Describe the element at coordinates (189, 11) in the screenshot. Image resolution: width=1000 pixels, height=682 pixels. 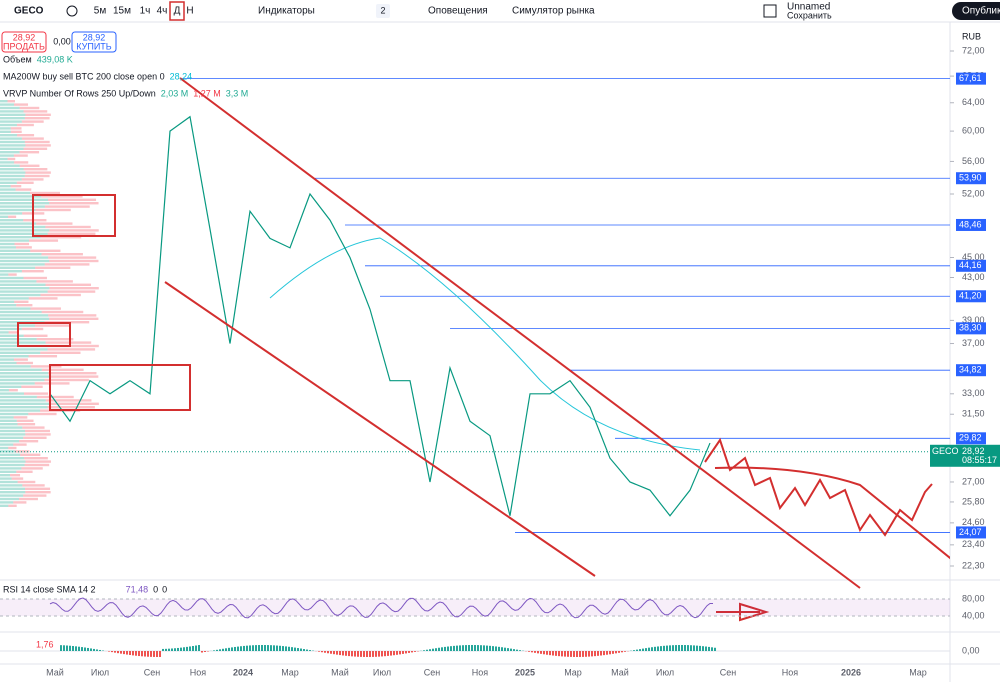
I see `interval: Н` at that location.